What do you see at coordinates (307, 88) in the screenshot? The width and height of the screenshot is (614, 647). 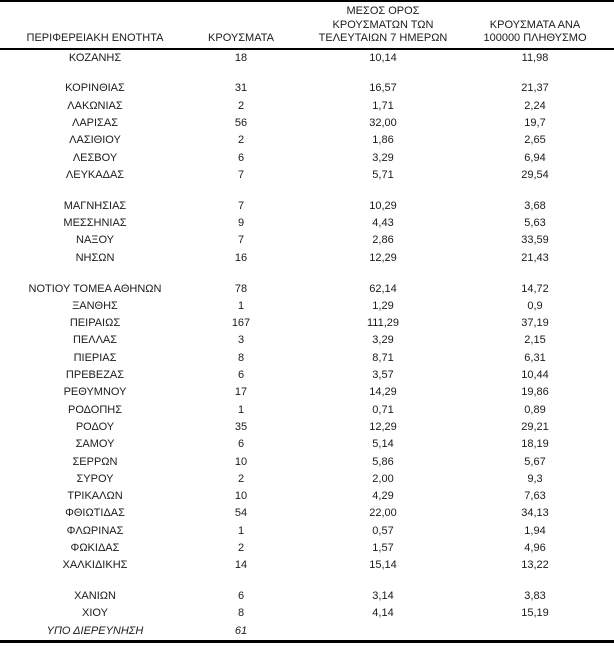 I see `table-row: ΚΟΡΙΝΘΙΑΣ 31 16,57 21,37` at bounding box center [307, 88].